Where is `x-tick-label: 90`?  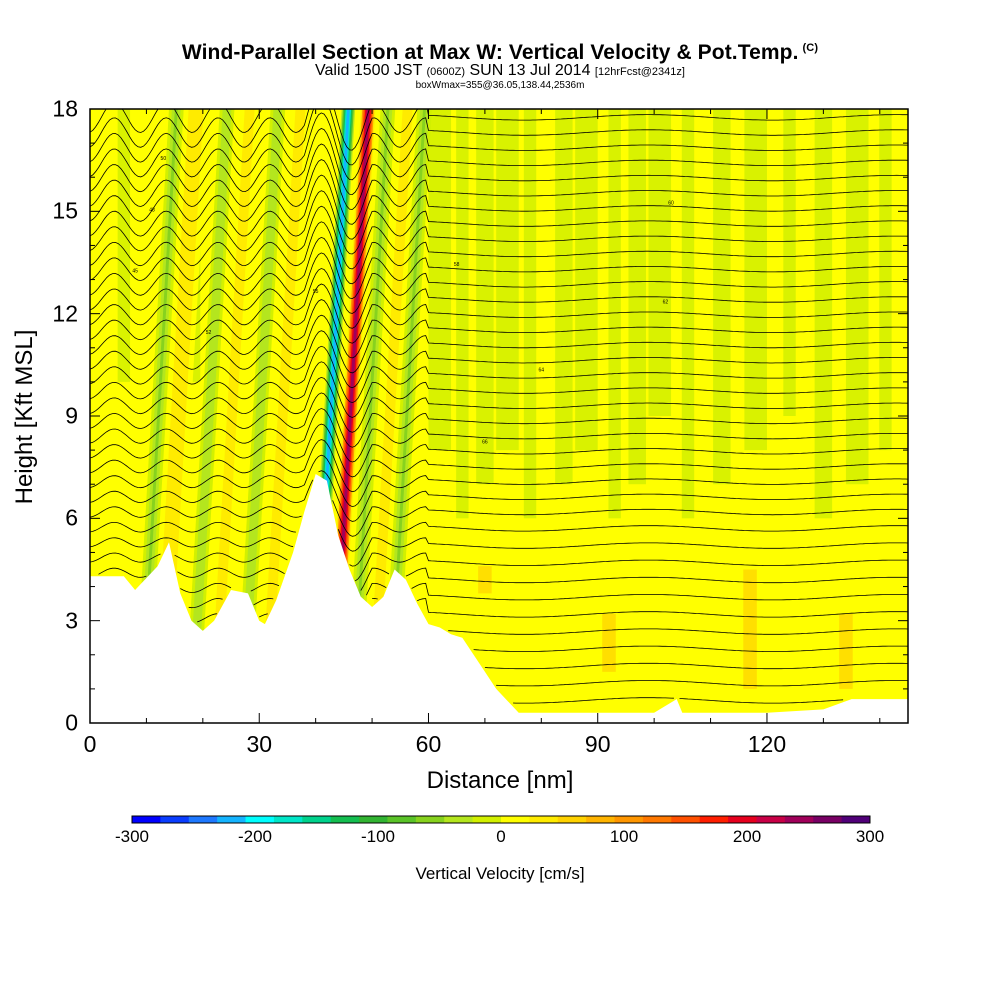 x-tick-label: 90 is located at coordinates (597, 744).